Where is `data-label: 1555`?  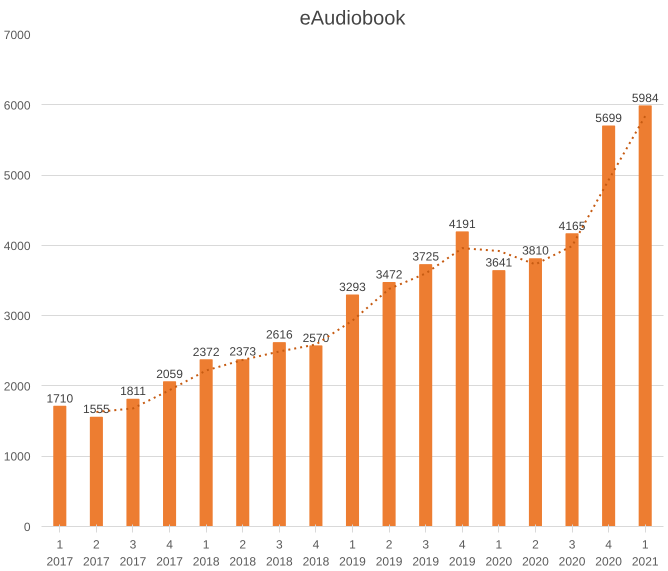 data-label: 1555 is located at coordinates (96, 409).